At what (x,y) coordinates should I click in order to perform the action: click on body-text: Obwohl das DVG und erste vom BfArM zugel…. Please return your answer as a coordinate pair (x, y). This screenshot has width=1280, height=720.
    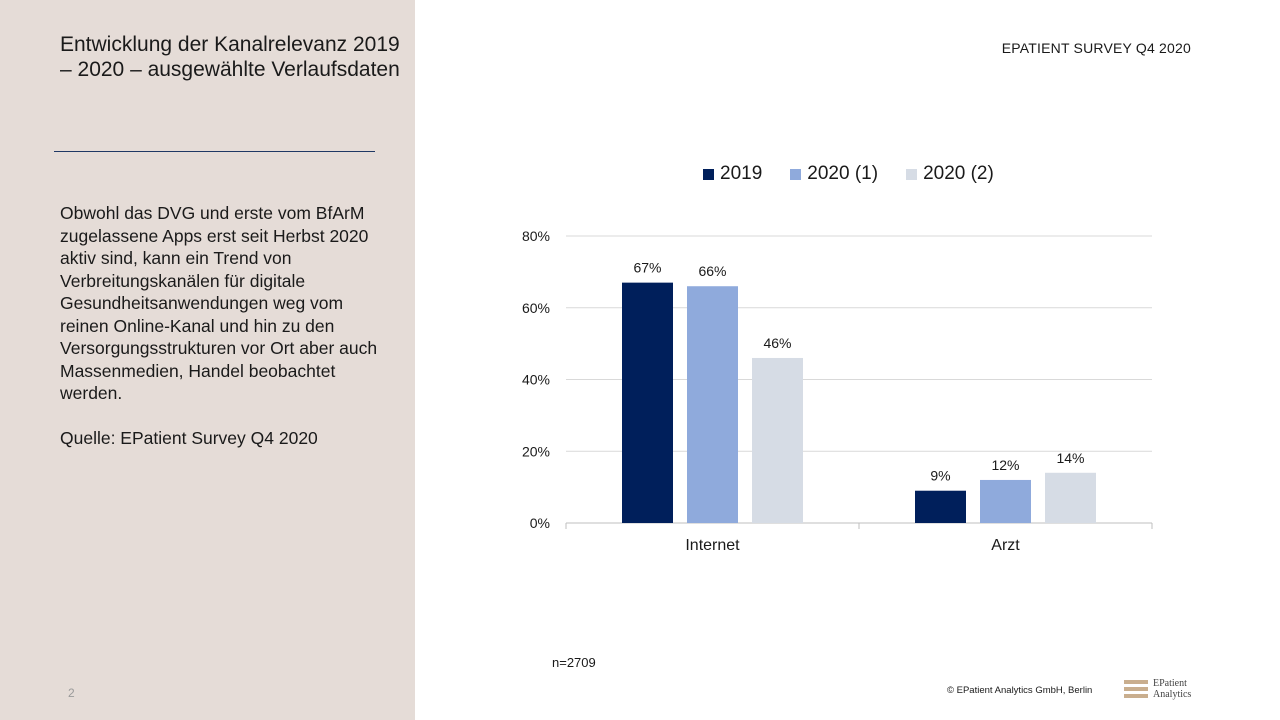
    Looking at the image, I should click on (219, 303).